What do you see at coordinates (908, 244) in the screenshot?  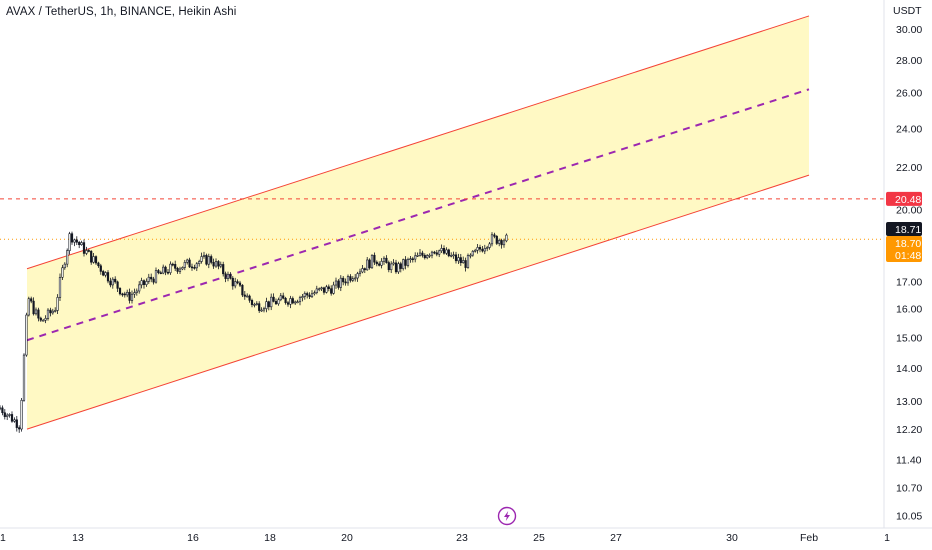 I see `current-price-tag-label: 18.70` at bounding box center [908, 244].